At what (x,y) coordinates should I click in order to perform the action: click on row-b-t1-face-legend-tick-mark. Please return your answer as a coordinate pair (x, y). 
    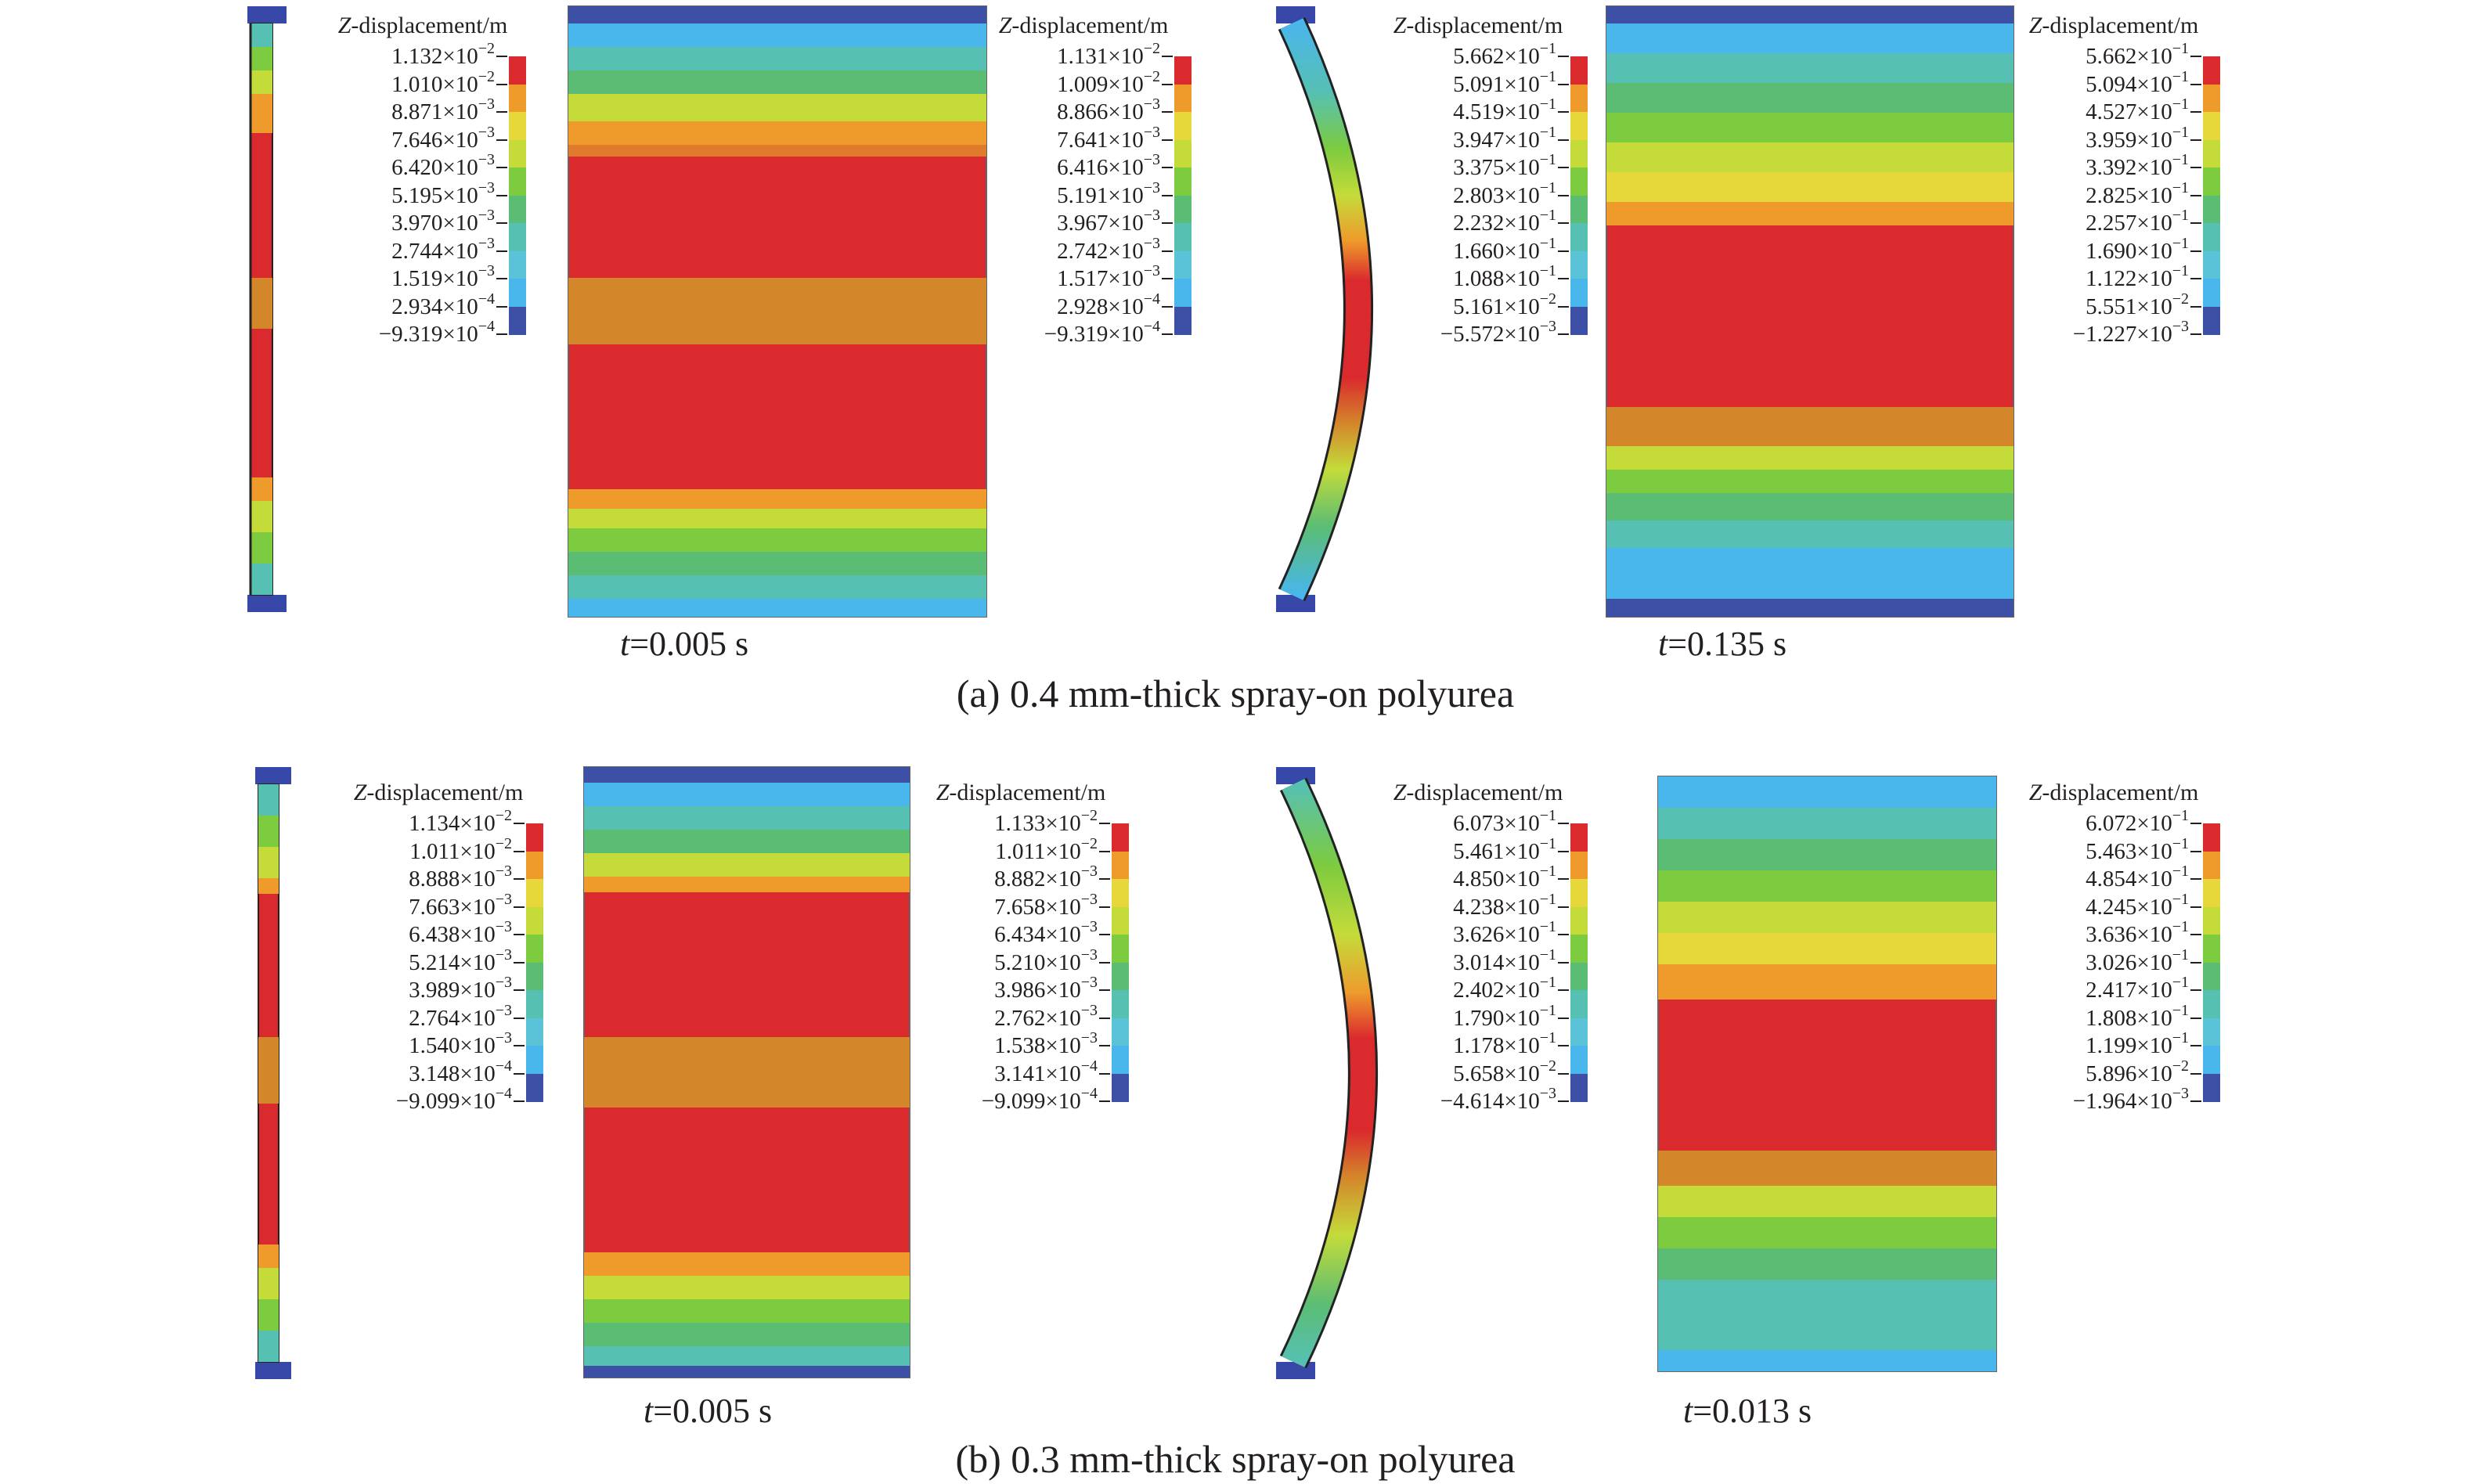
    Looking at the image, I should click on (1104, 907).